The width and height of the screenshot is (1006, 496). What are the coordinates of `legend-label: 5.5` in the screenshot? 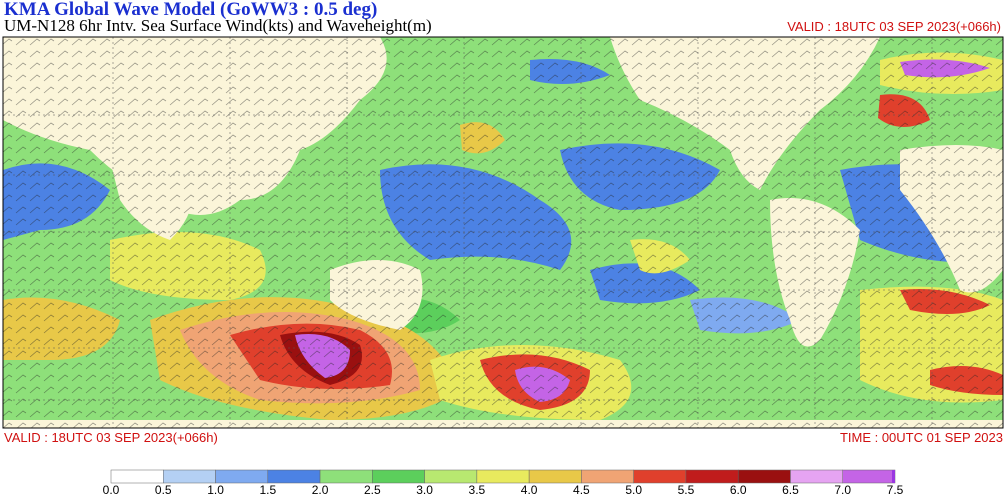 It's located at (686, 489).